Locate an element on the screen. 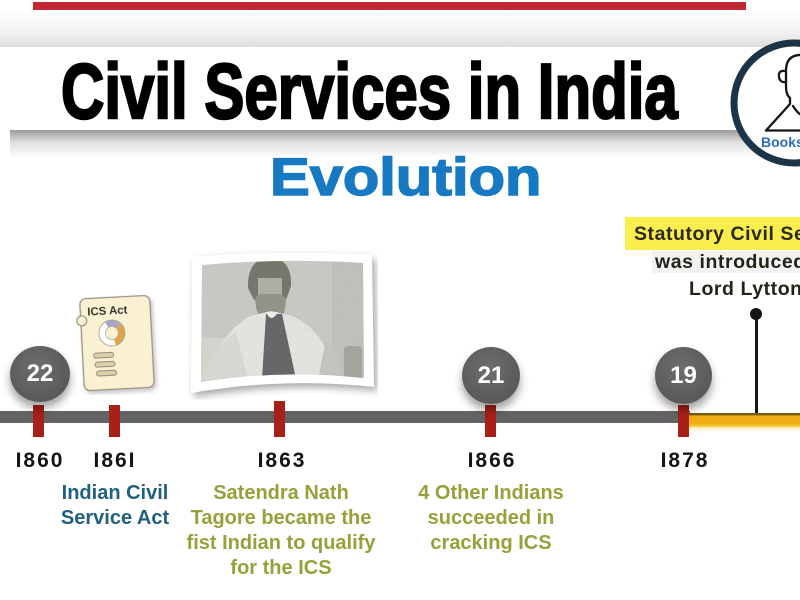  svg-text: Booksta is located at coordinates (780, 142).